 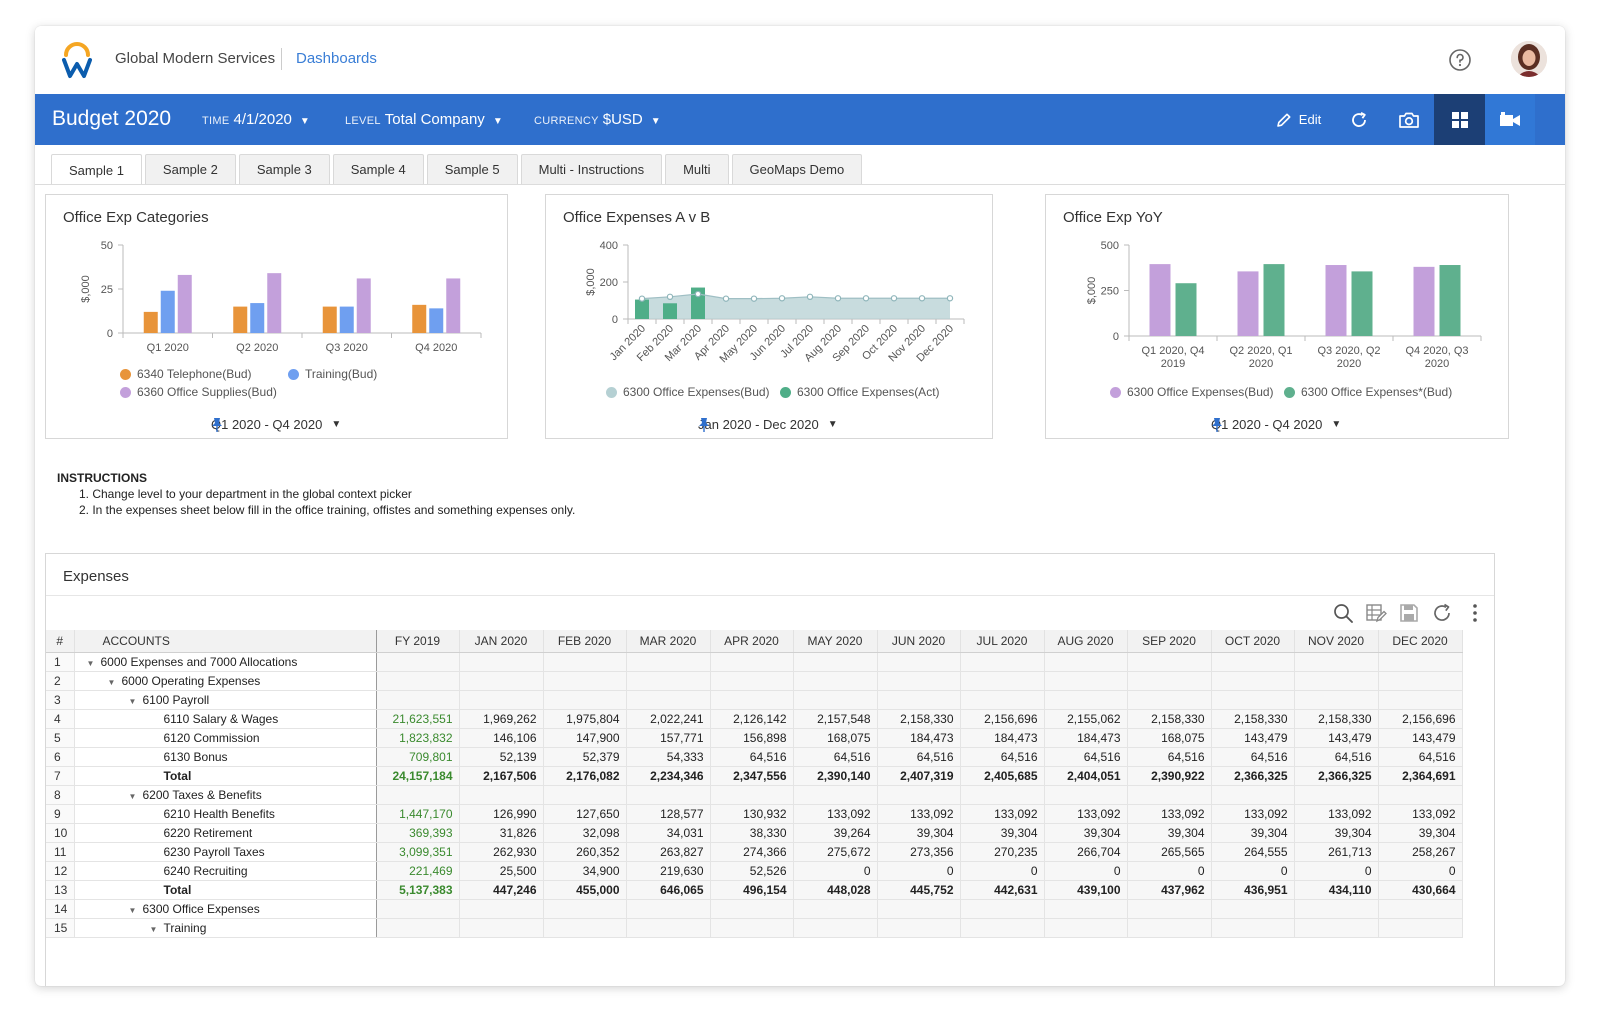 I want to click on month-value-cell: 54,333, so click(x=668, y=757).